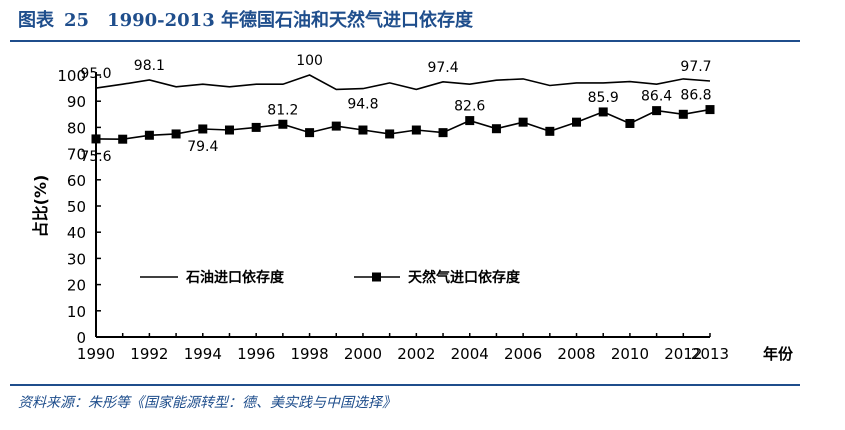  What do you see at coordinates (76, 286) in the screenshot?
I see `y-tick-label: 20` at bounding box center [76, 286].